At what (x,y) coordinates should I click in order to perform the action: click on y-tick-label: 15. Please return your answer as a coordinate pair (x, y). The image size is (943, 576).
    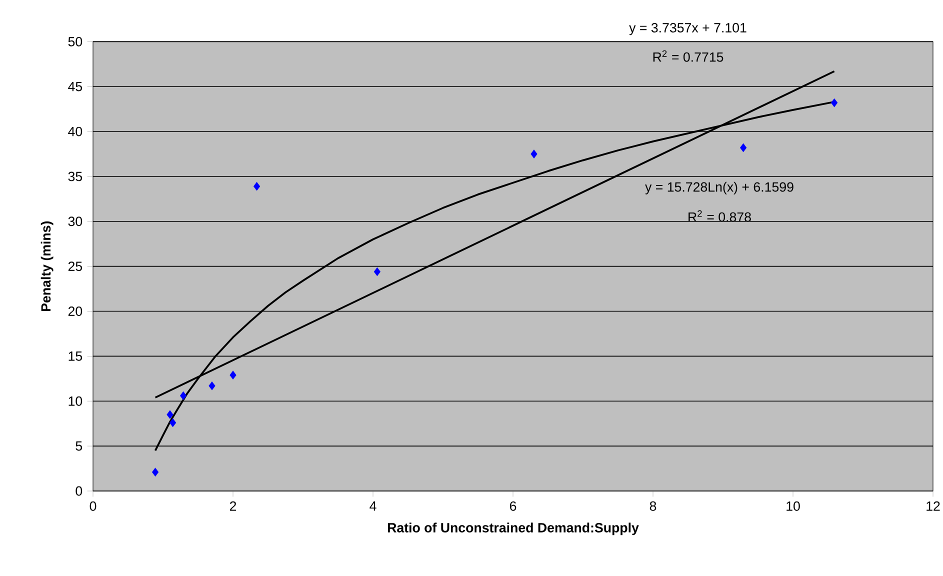
    Looking at the image, I should click on (75, 356).